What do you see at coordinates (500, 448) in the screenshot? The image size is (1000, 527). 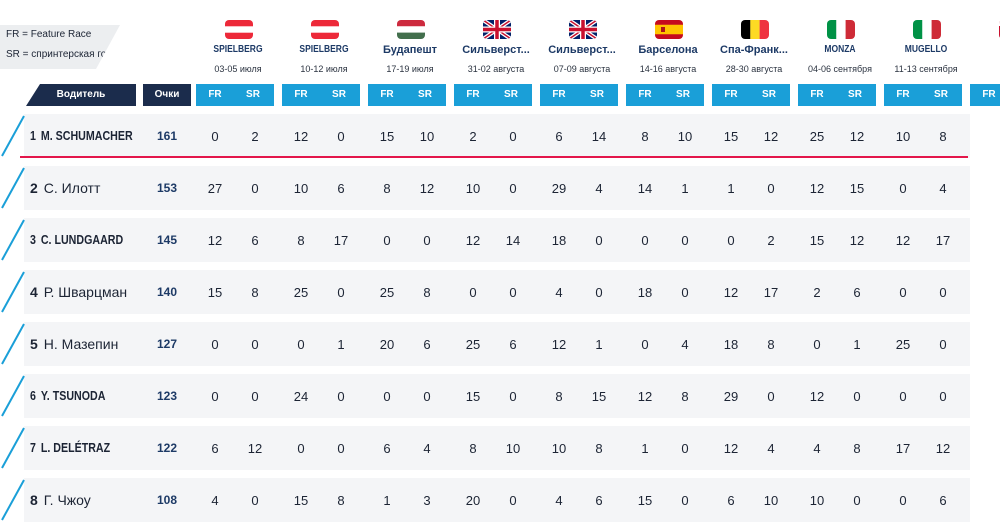 I see `driver-row: 7 L. DELÉTRAZ 122 6 12 0 0 6 4 8 10 10 8 1 0 12 4 4 8 17 12` at bounding box center [500, 448].